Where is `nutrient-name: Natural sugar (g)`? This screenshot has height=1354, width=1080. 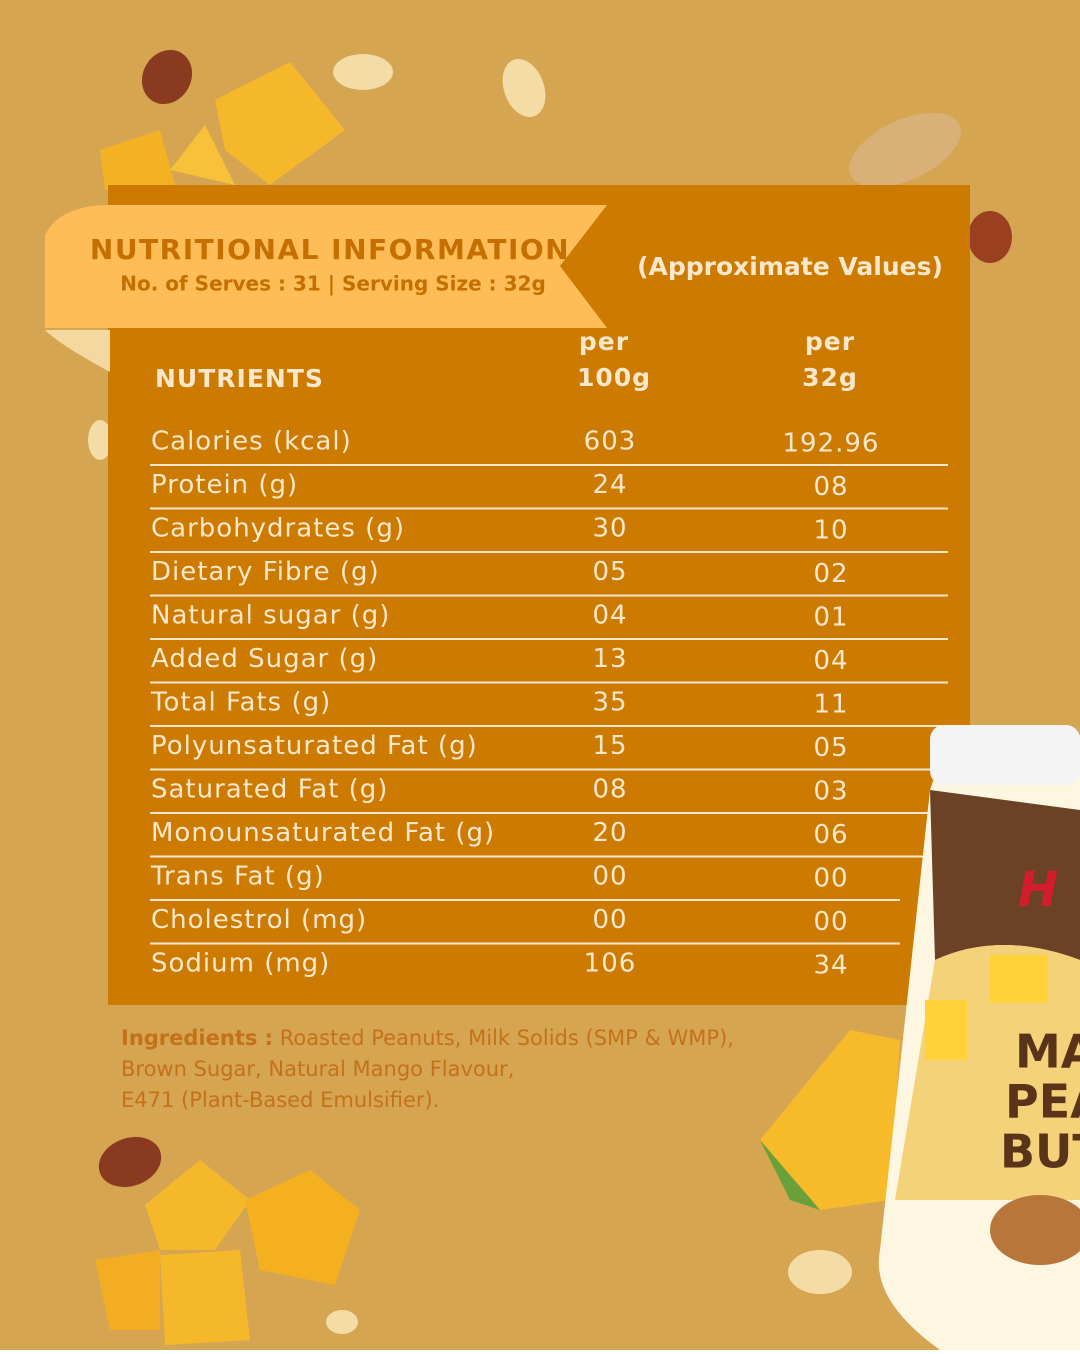
nutrient-name: Natural sugar (g) is located at coordinates (270, 616).